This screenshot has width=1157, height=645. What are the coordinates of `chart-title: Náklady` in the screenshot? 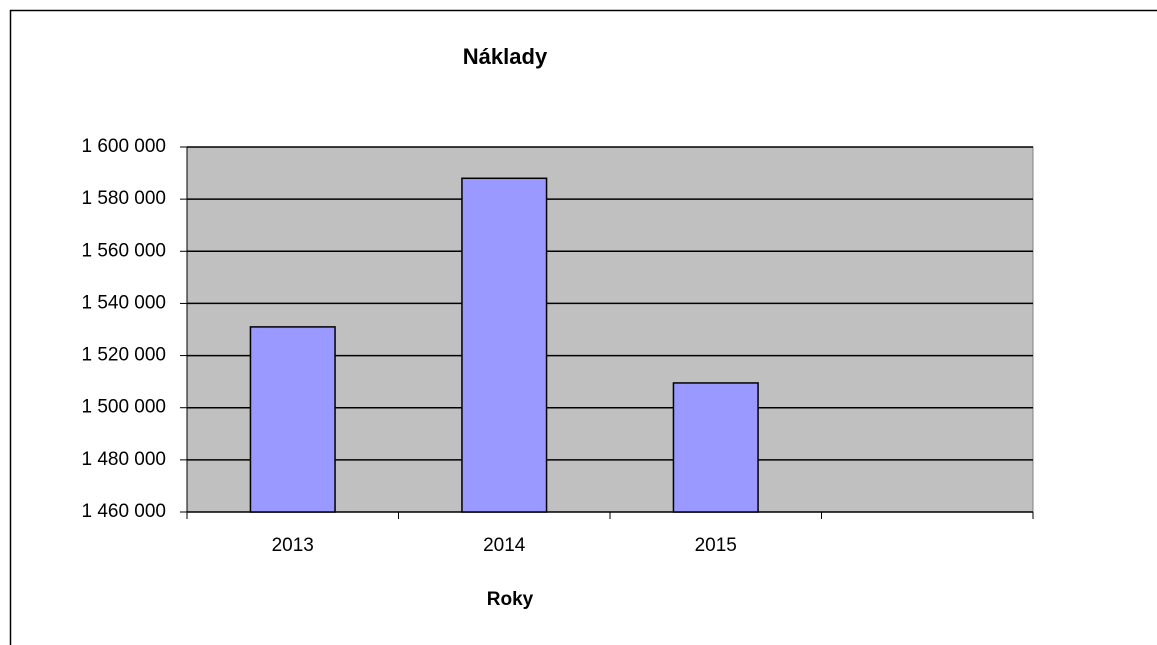 It's located at (505, 56).